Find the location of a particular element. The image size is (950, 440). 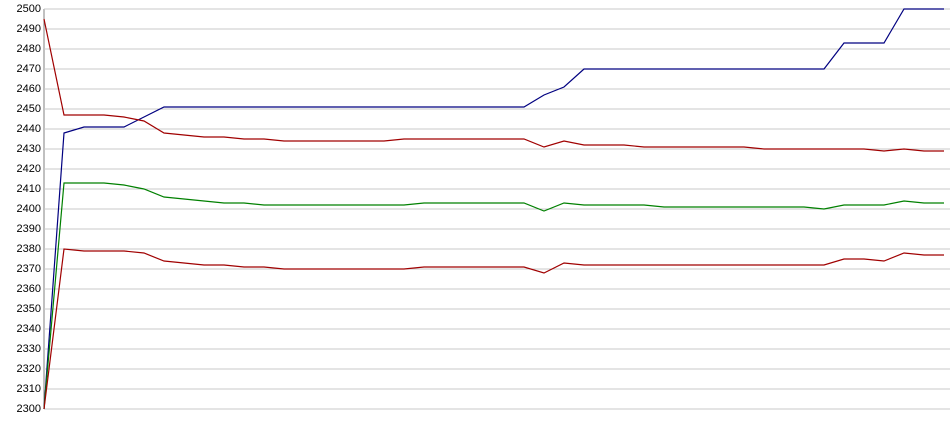

y-tick-label: 2500 is located at coordinates (29, 9).